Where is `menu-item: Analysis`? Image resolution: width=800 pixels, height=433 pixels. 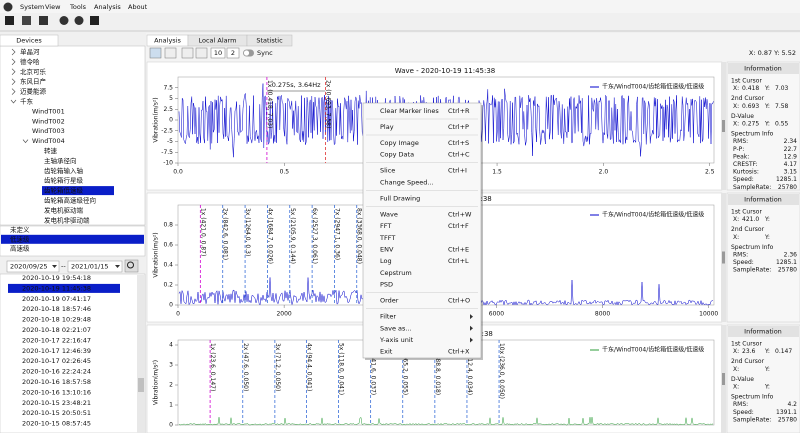 menu-item: Analysis is located at coordinates (107, 7).